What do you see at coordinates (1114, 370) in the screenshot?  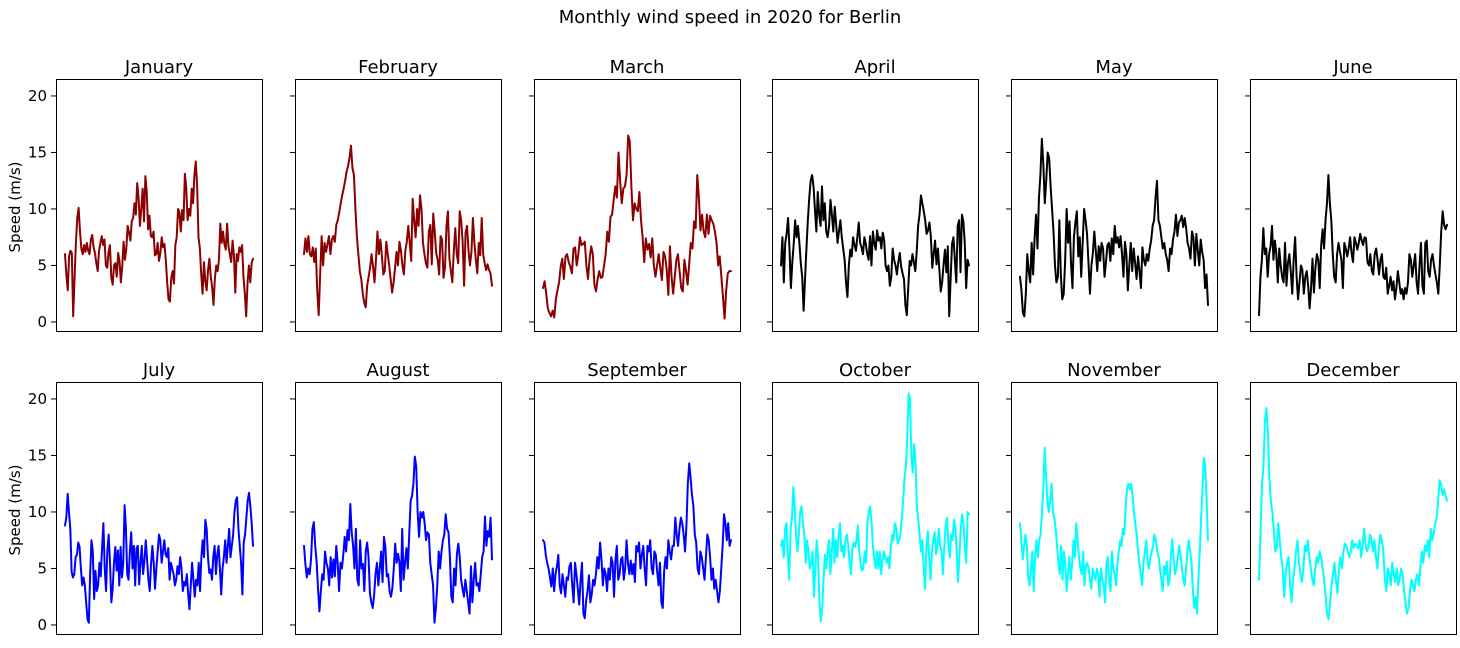 I see `subplot-title: November` at bounding box center [1114, 370].